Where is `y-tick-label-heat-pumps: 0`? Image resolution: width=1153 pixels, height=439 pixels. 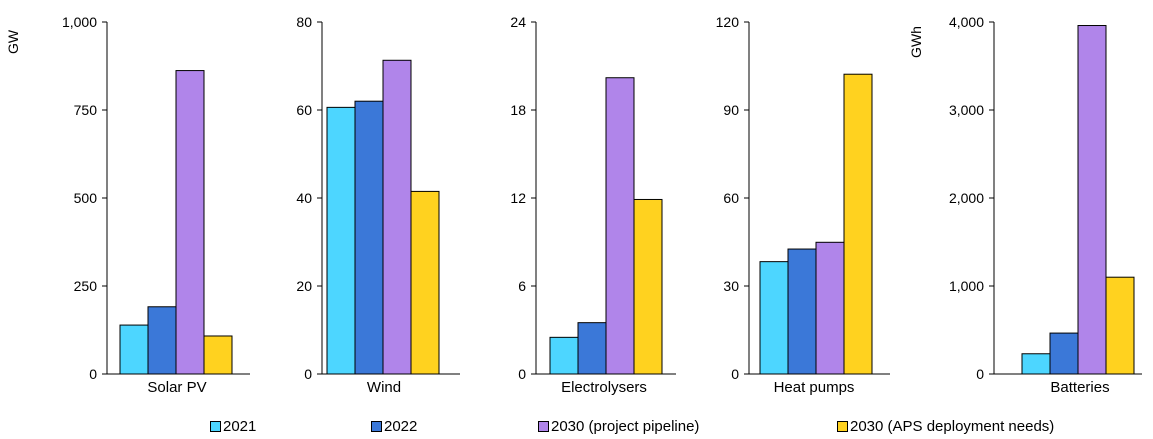 y-tick-label-heat-pumps: 0 is located at coordinates (735, 374).